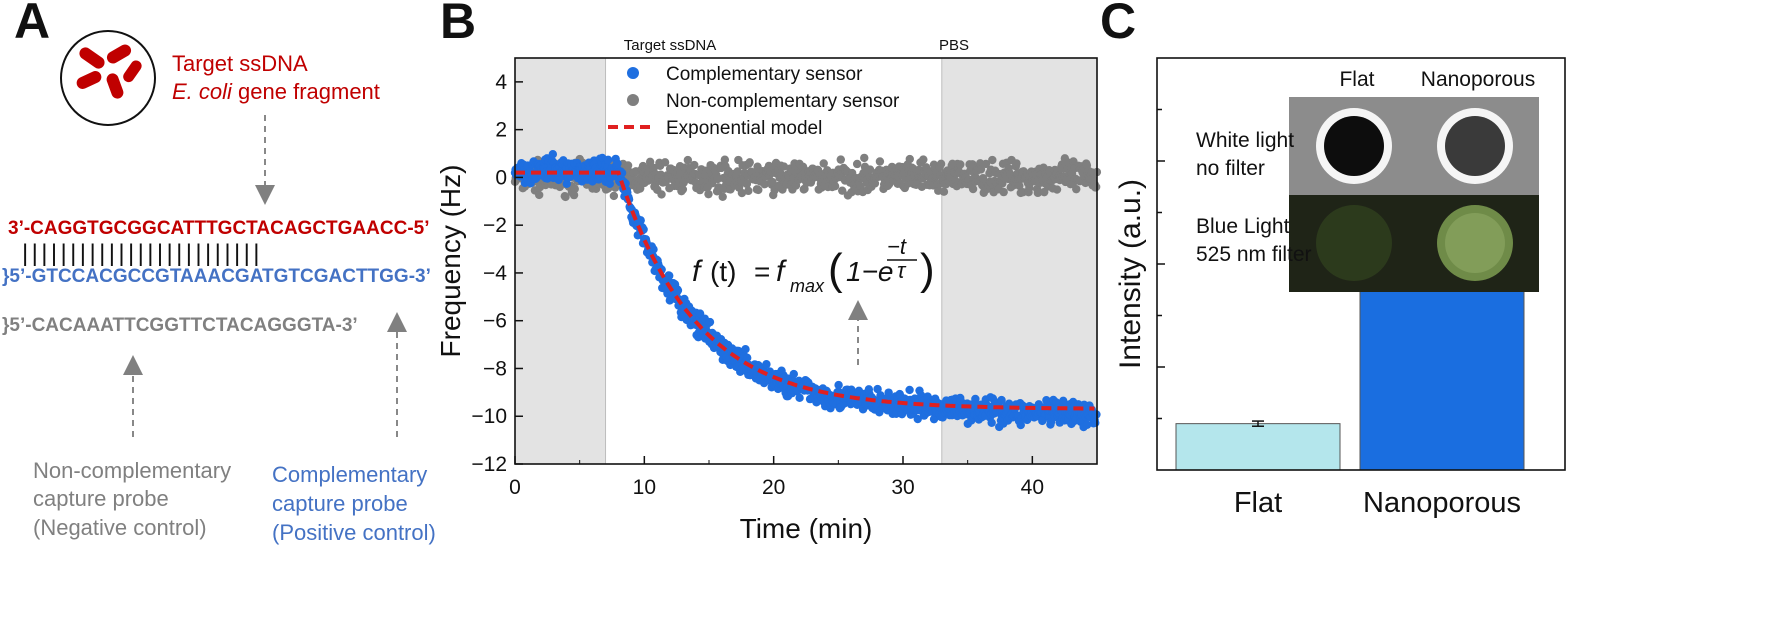  I want to click on svg-text: −t, so click(897, 246).